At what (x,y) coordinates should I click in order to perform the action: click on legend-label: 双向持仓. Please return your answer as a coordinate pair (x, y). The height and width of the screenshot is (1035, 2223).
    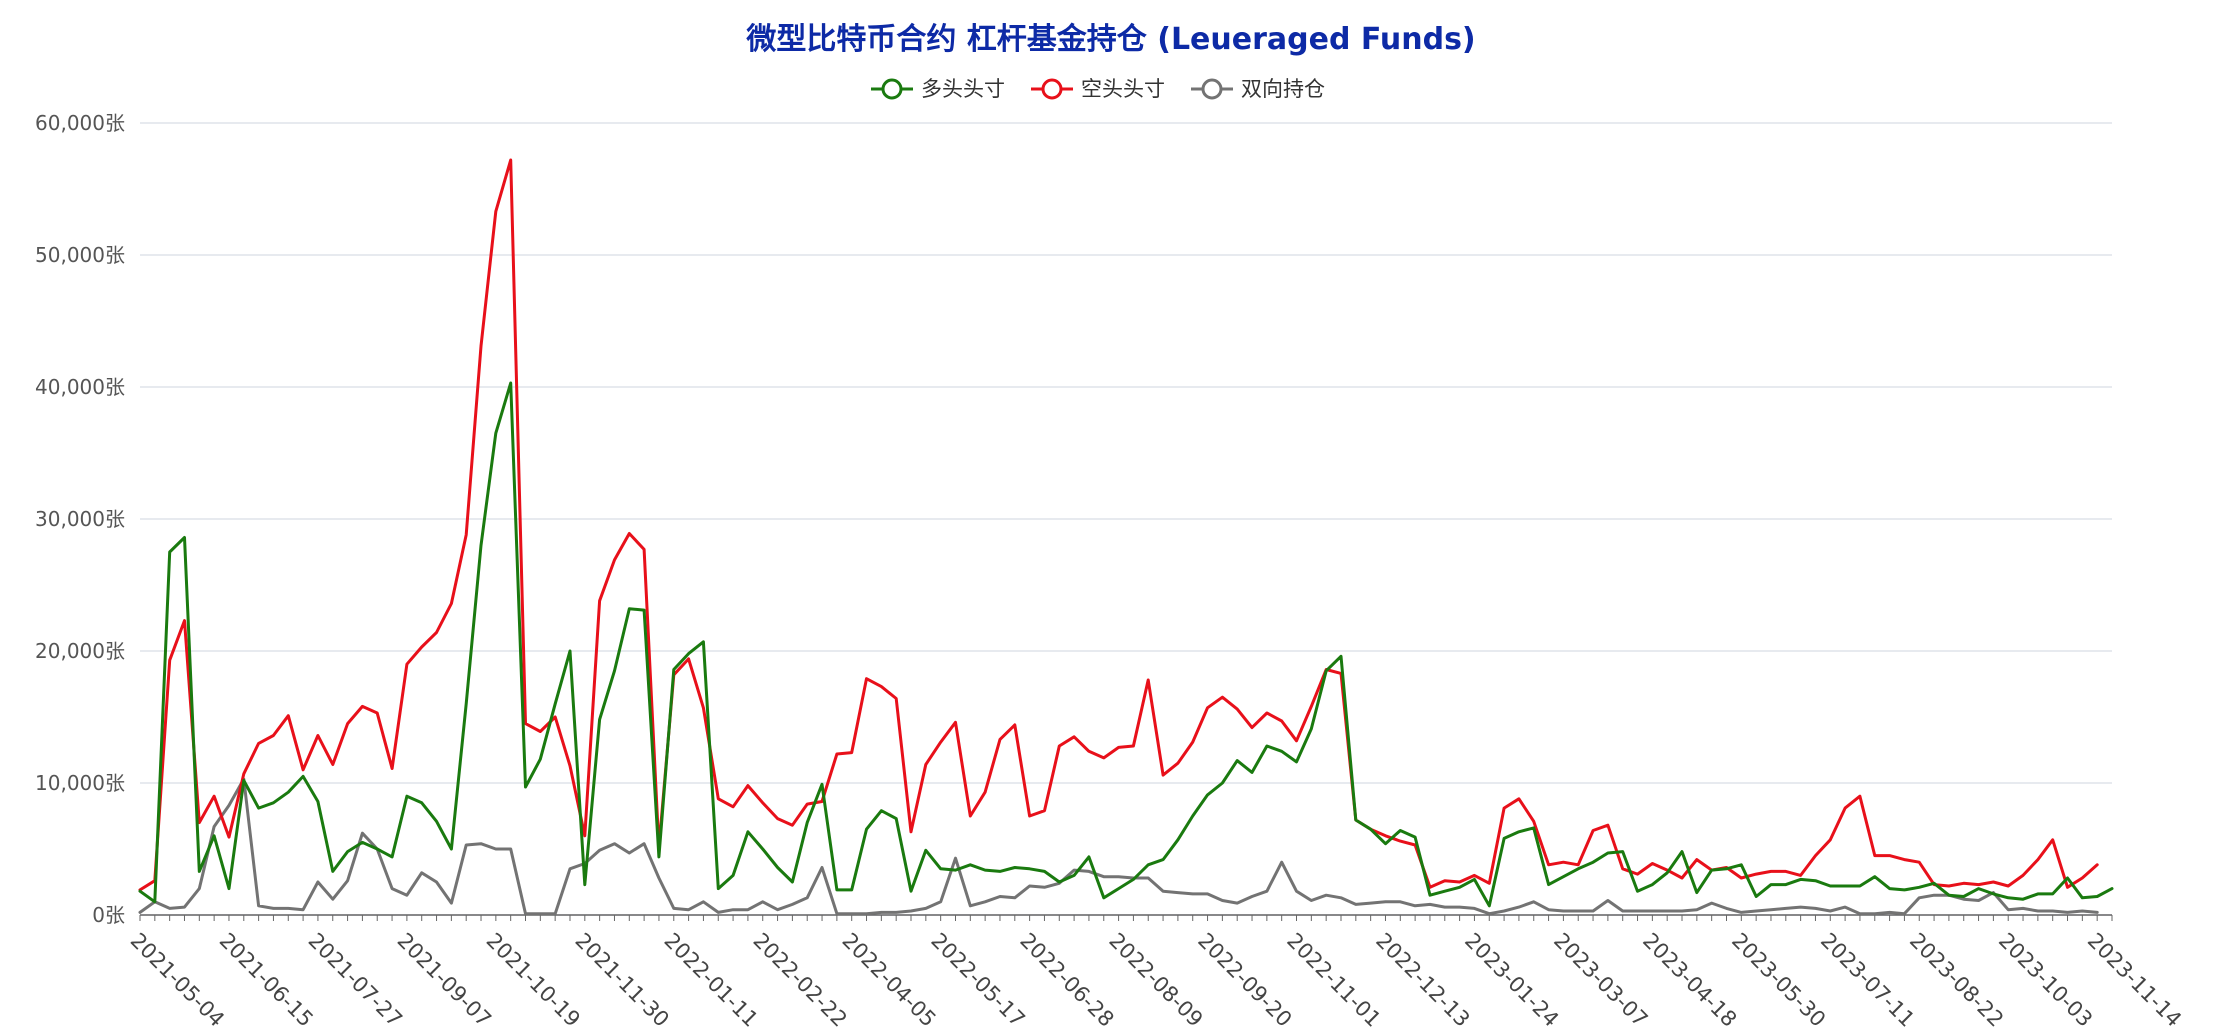
    Looking at the image, I should click on (1283, 89).